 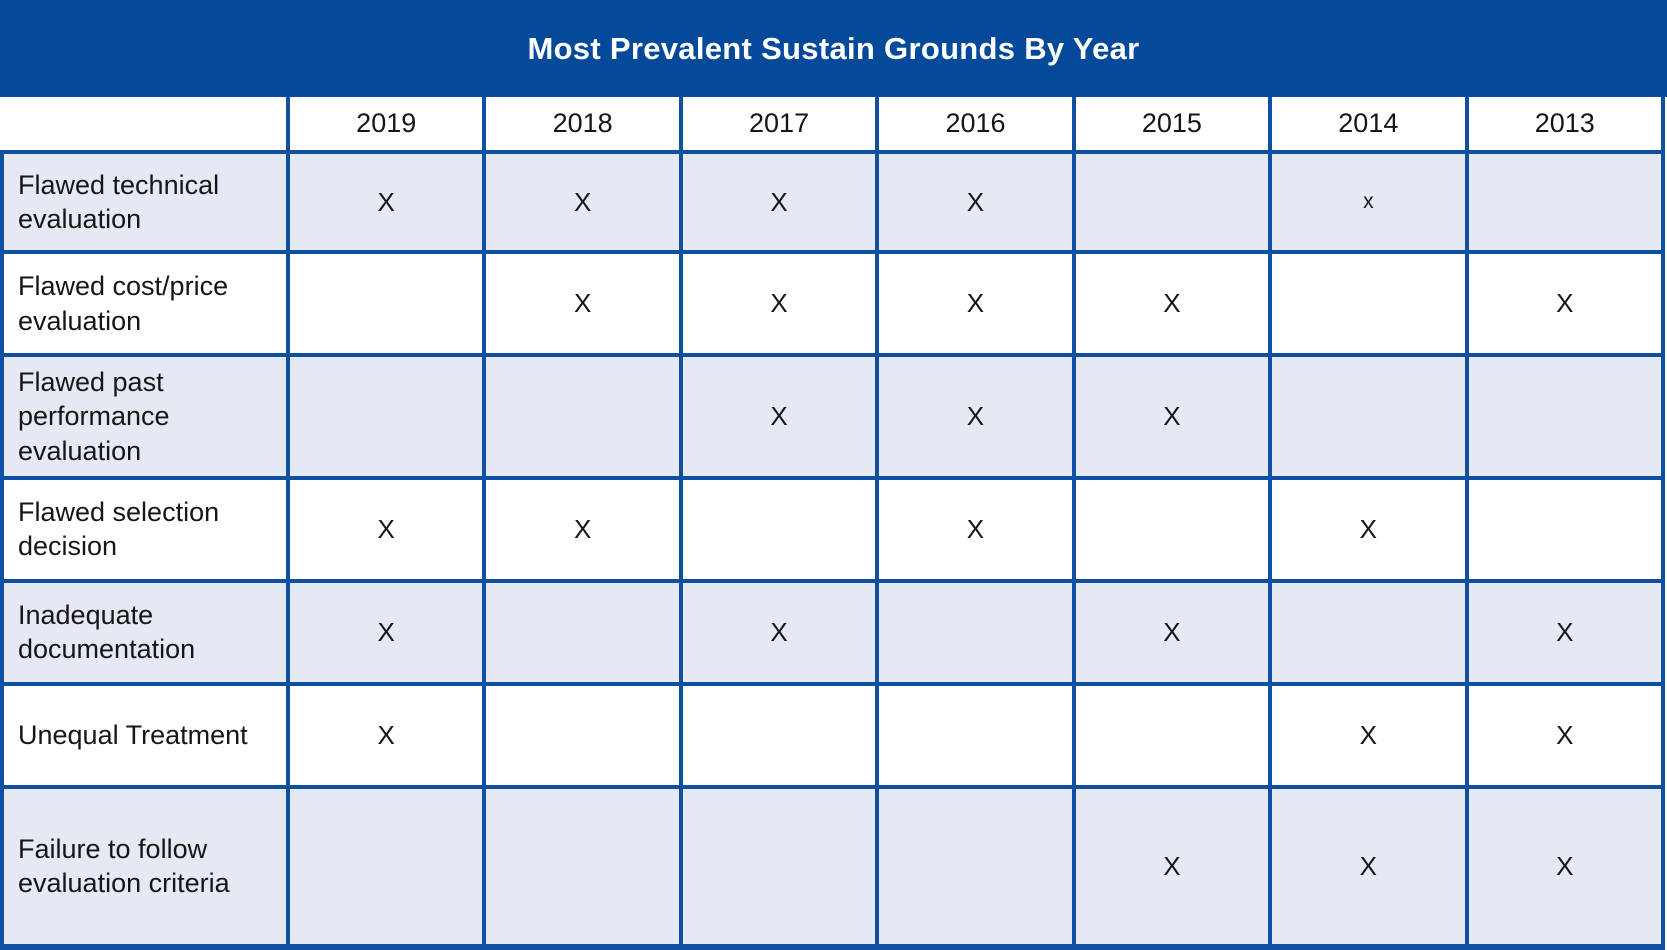 I want to click on year-header-row: 2019 2018 2017 2016 2015 2014 2013, so click(x=834, y=125).